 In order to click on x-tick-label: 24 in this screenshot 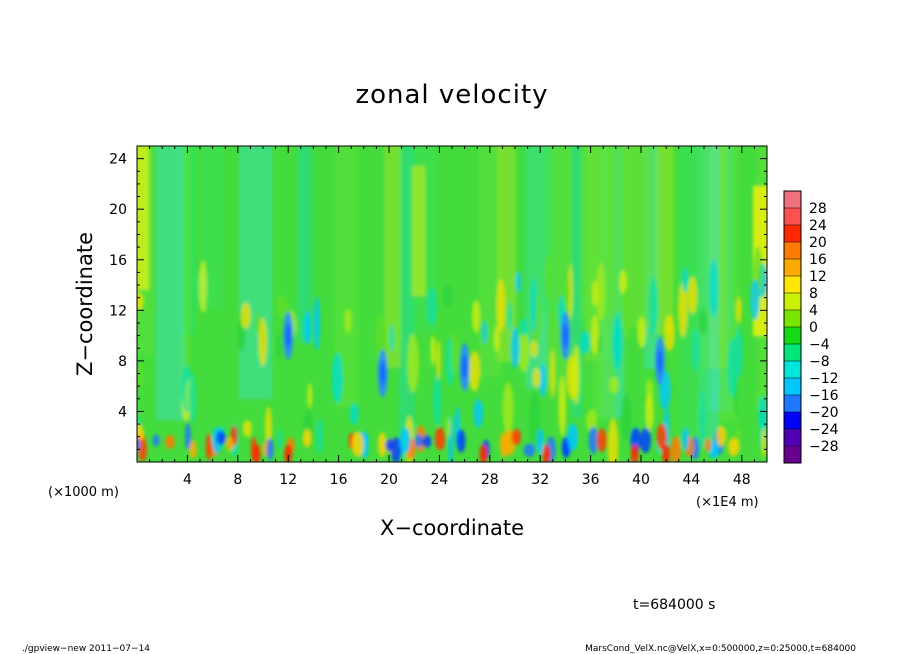, I will do `click(439, 480)`.